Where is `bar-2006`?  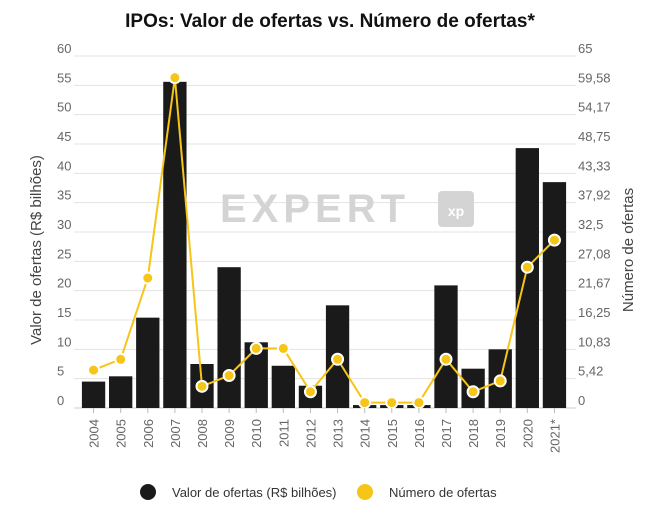
bar-2006 is located at coordinates (148, 362).